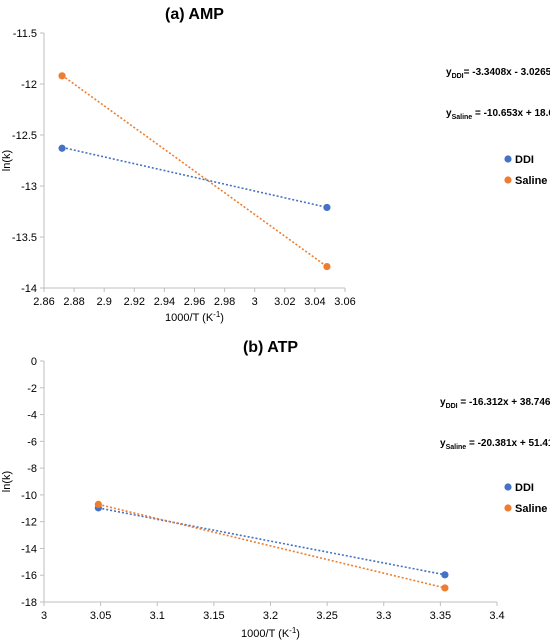 The width and height of the screenshot is (550, 643). I want to click on equation-body: = -3.3408x - 3.0265, so click(507, 72).